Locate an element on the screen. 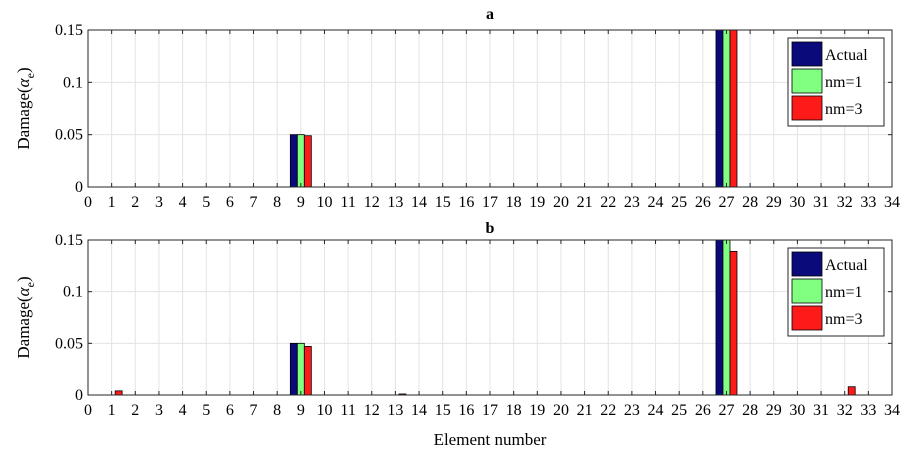 This screenshot has width=912, height=457. y-axis-label-text: Damage( is located at coordinates (23, 118).